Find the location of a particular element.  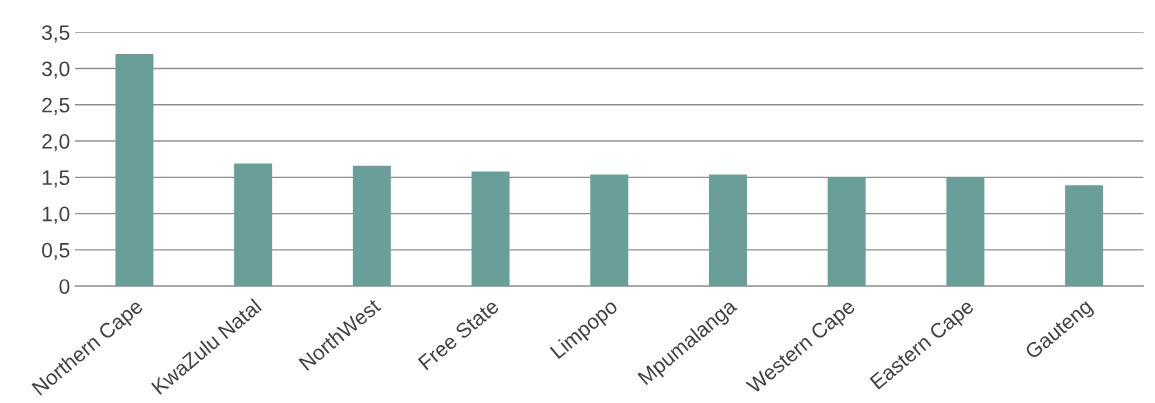

y-tick-label: 3,5 is located at coordinates (56, 34).